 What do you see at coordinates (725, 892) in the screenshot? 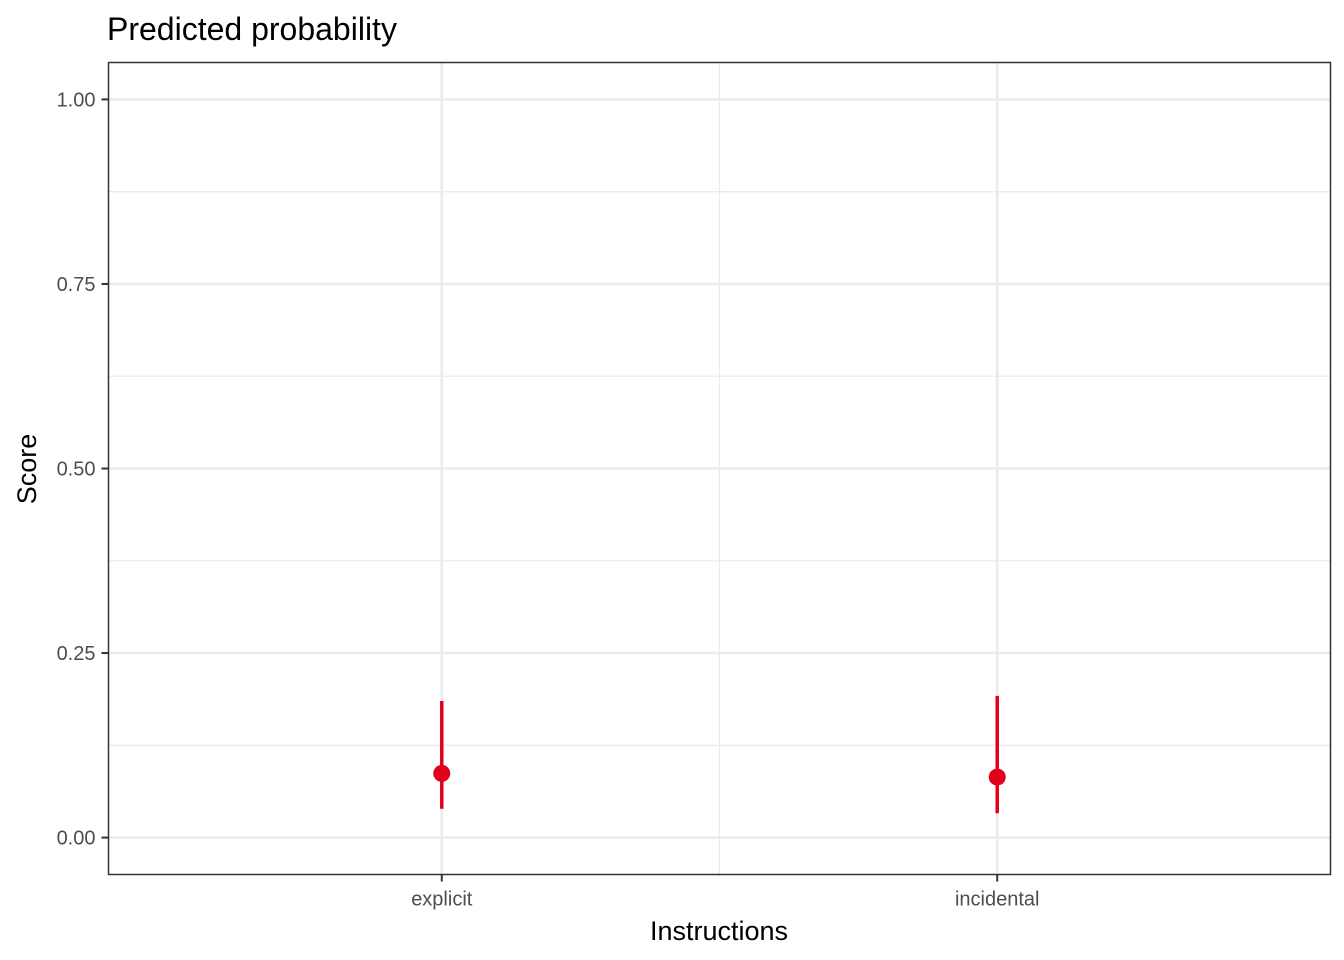
I see `x-axis: explicit incidental` at bounding box center [725, 892].